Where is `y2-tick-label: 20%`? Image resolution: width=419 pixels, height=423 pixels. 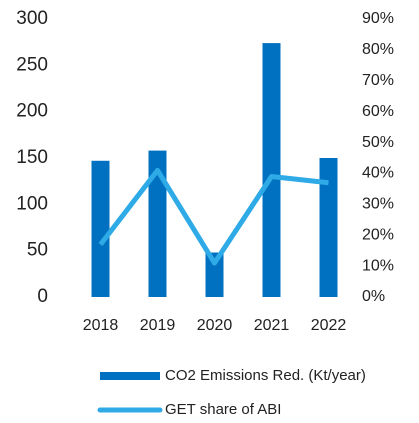
y2-tick-label: 20% is located at coordinates (378, 234).